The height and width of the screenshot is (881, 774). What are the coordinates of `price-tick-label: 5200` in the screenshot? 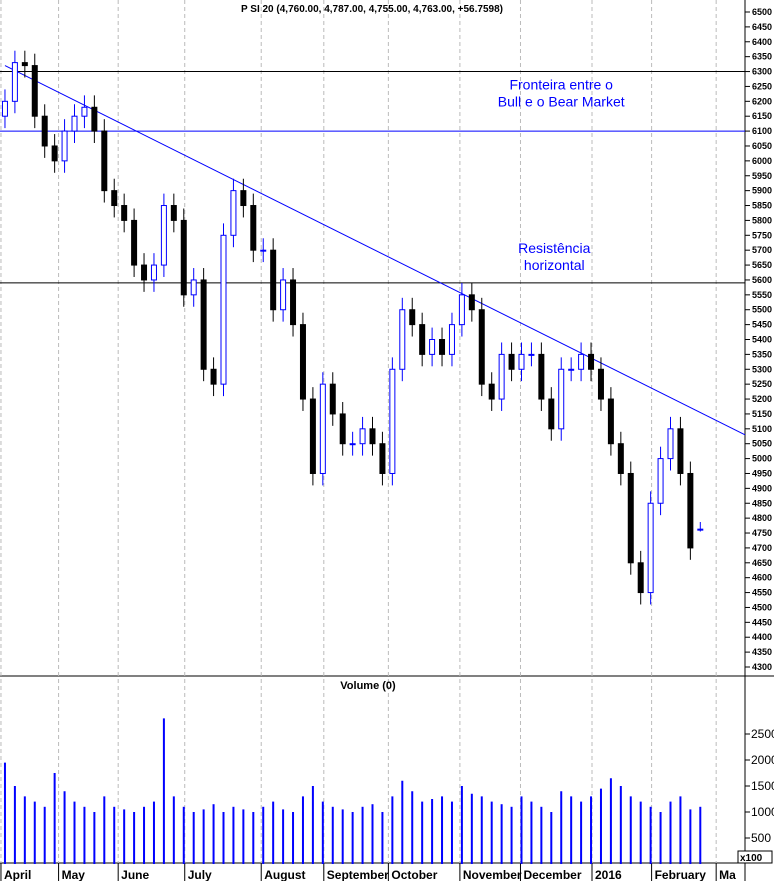 It's located at (762, 399).